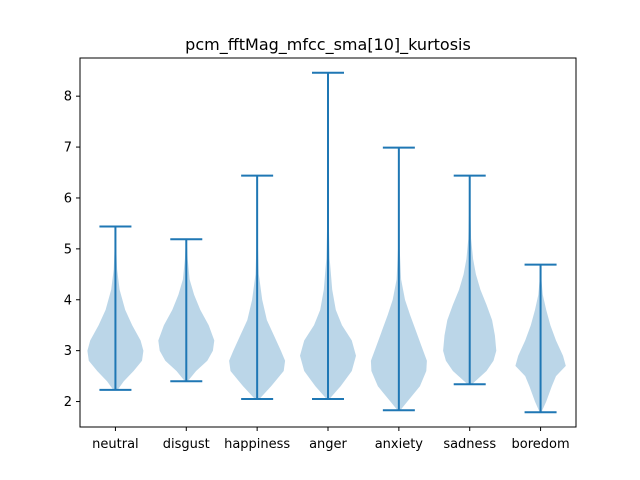  What do you see at coordinates (68, 249) in the screenshot?
I see `y-tick-label: 5` at bounding box center [68, 249].